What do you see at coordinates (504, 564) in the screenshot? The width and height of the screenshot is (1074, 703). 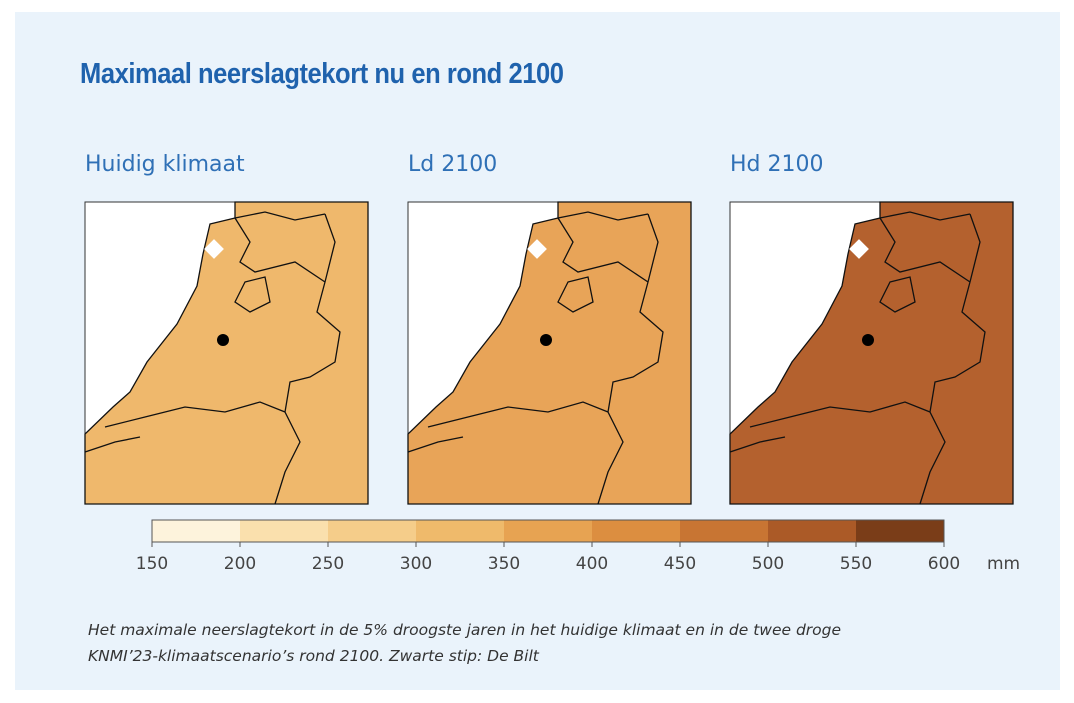 I see `colorbar-tick-label: 350` at bounding box center [504, 564].